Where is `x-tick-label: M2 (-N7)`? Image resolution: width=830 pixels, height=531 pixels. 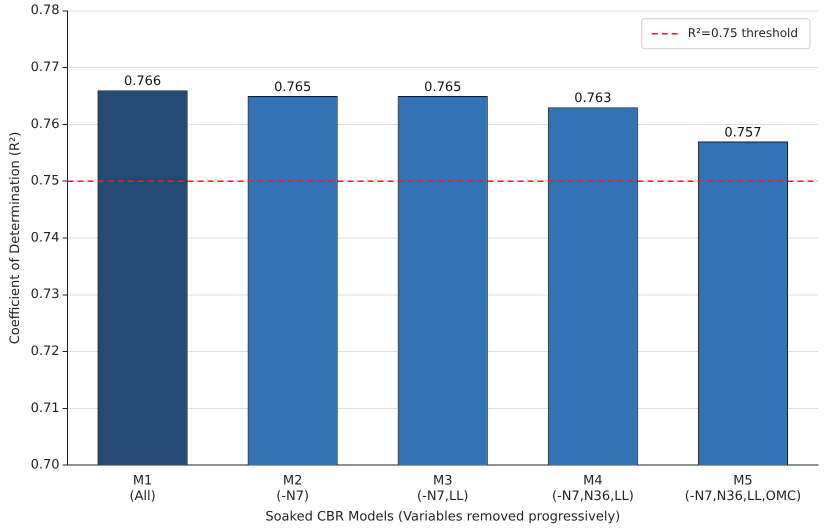 x-tick-label: M2 (-N7) is located at coordinates (293, 488).